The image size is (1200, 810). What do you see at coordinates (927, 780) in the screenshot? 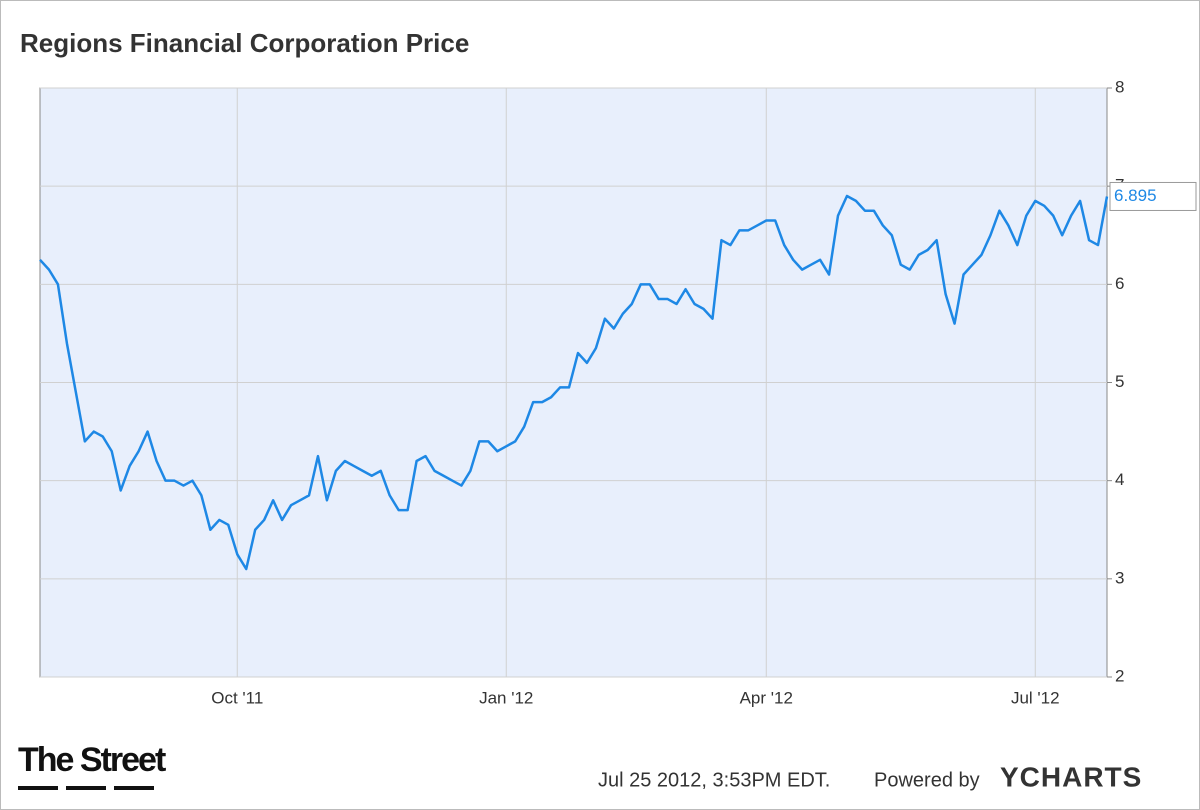
I see `powered-by: Powered by` at bounding box center [927, 780].